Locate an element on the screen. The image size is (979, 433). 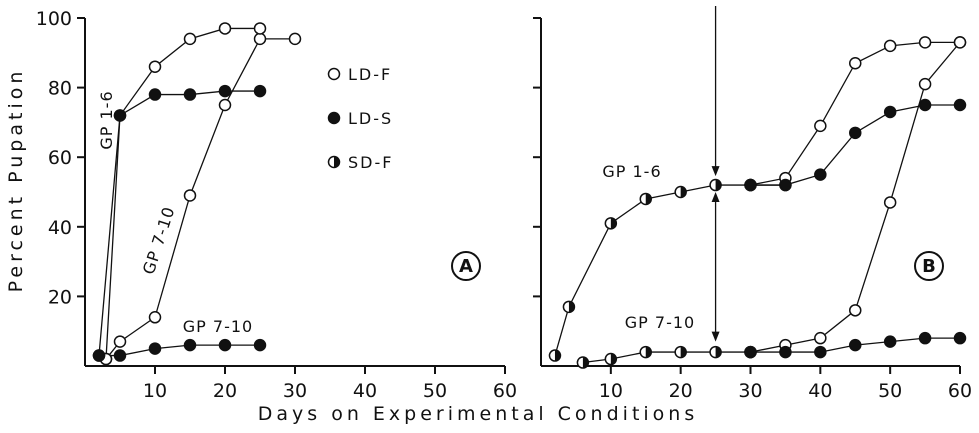
y-axis-title: Percent Pupation is located at coordinates (16, 180).